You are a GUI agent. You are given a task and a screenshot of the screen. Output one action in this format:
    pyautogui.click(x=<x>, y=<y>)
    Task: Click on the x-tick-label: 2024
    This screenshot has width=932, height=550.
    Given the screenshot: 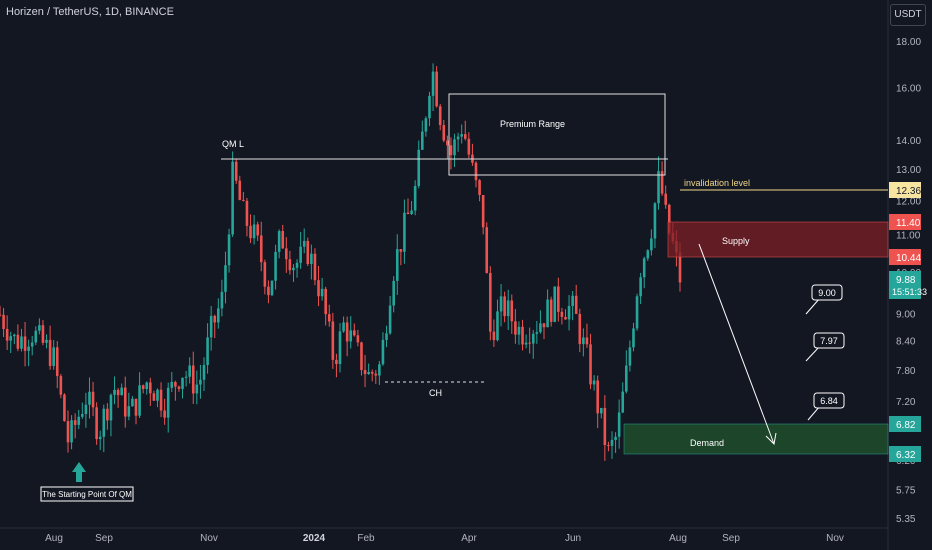 What is the action you would take?
    pyautogui.click(x=314, y=538)
    